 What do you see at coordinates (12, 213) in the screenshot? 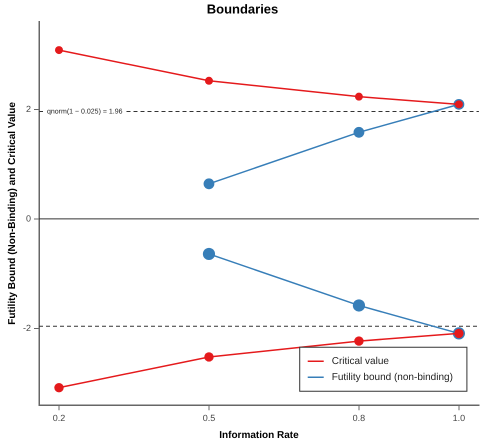
I see `y-axis-title: Futility Bound (Non-Binding) and Critical Value` at bounding box center [12, 213].